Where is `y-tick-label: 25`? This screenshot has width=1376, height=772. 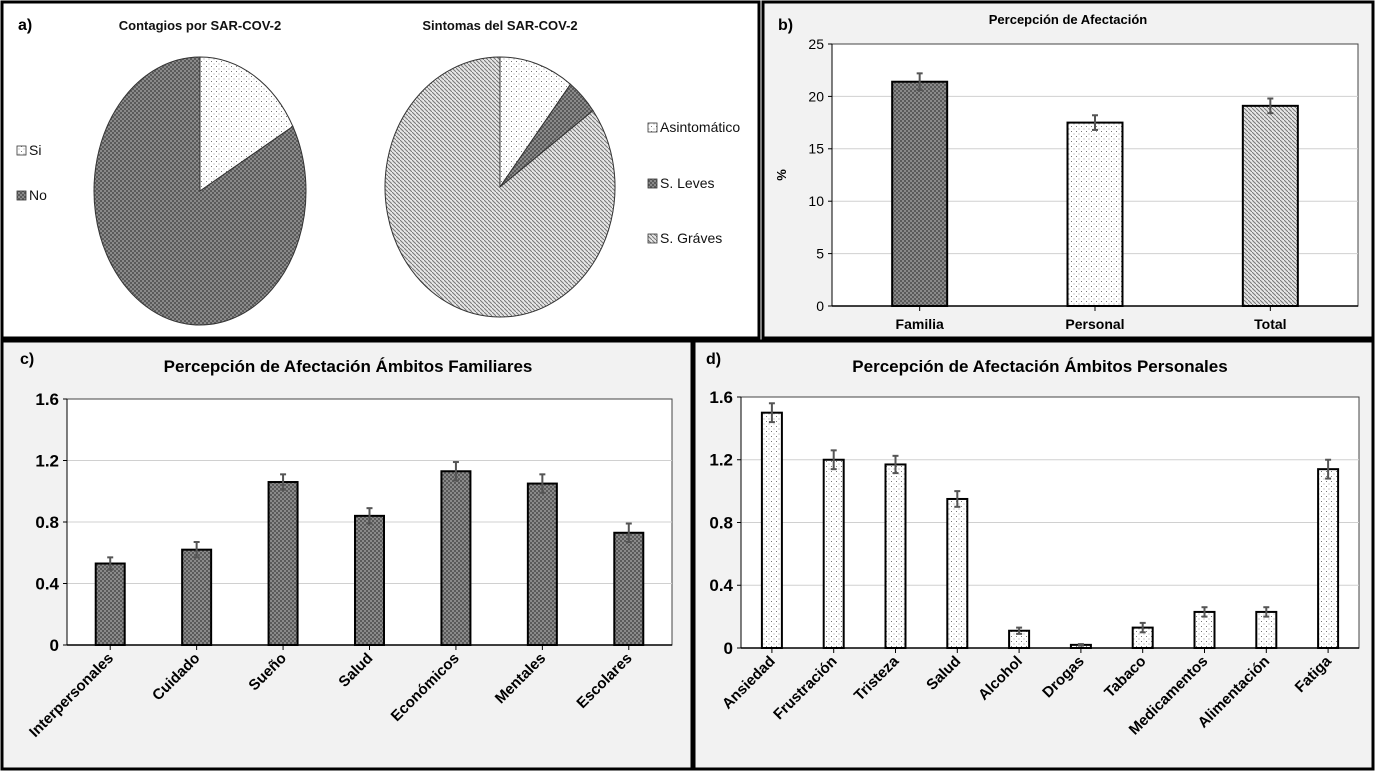
y-tick-label: 25 is located at coordinates (816, 44).